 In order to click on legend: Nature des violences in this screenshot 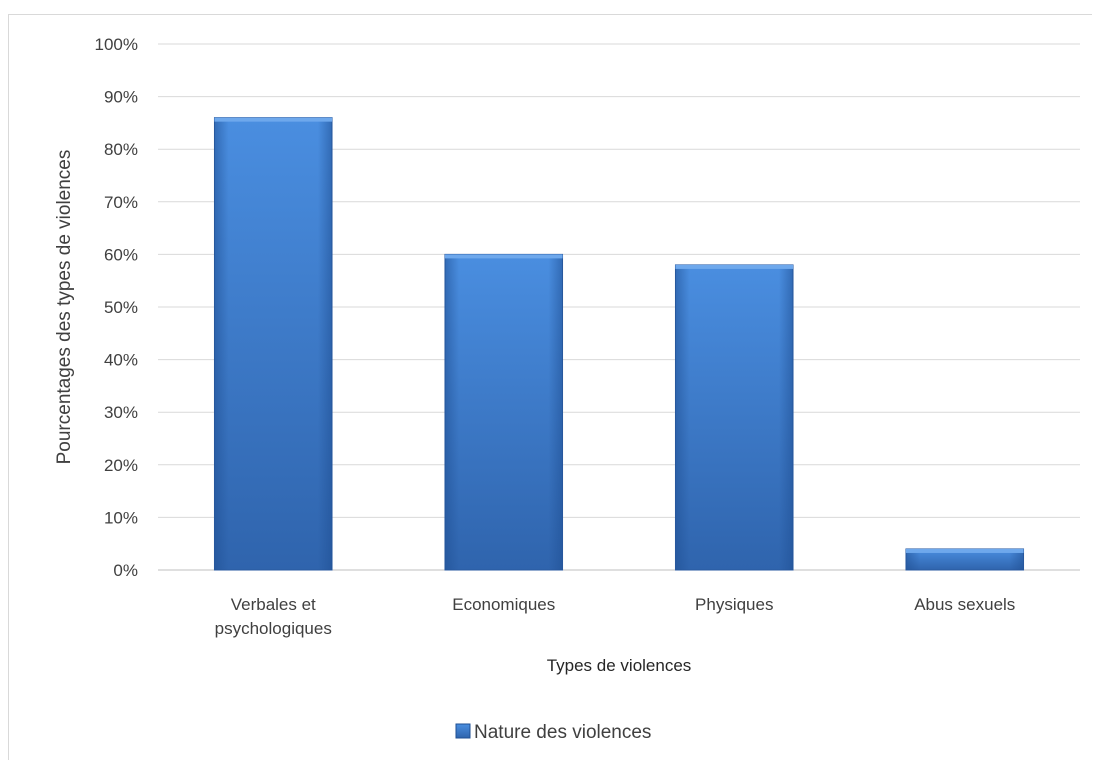, I will do `click(553, 732)`.